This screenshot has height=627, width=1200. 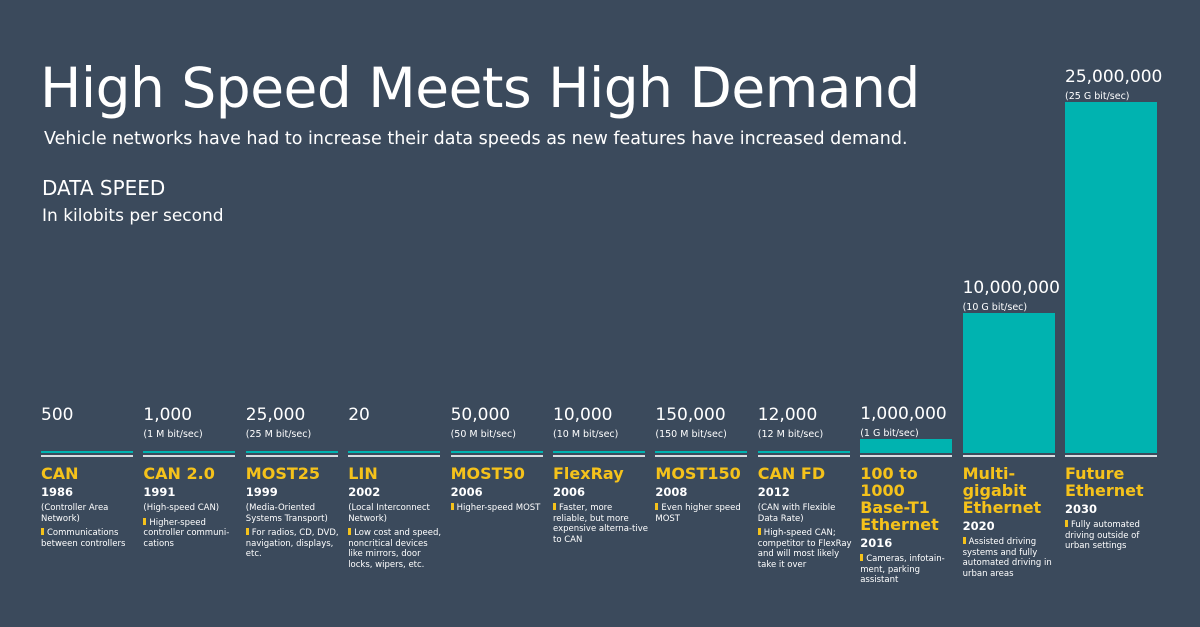 What do you see at coordinates (60, 473) in the screenshot?
I see `network-name: CAN` at bounding box center [60, 473].